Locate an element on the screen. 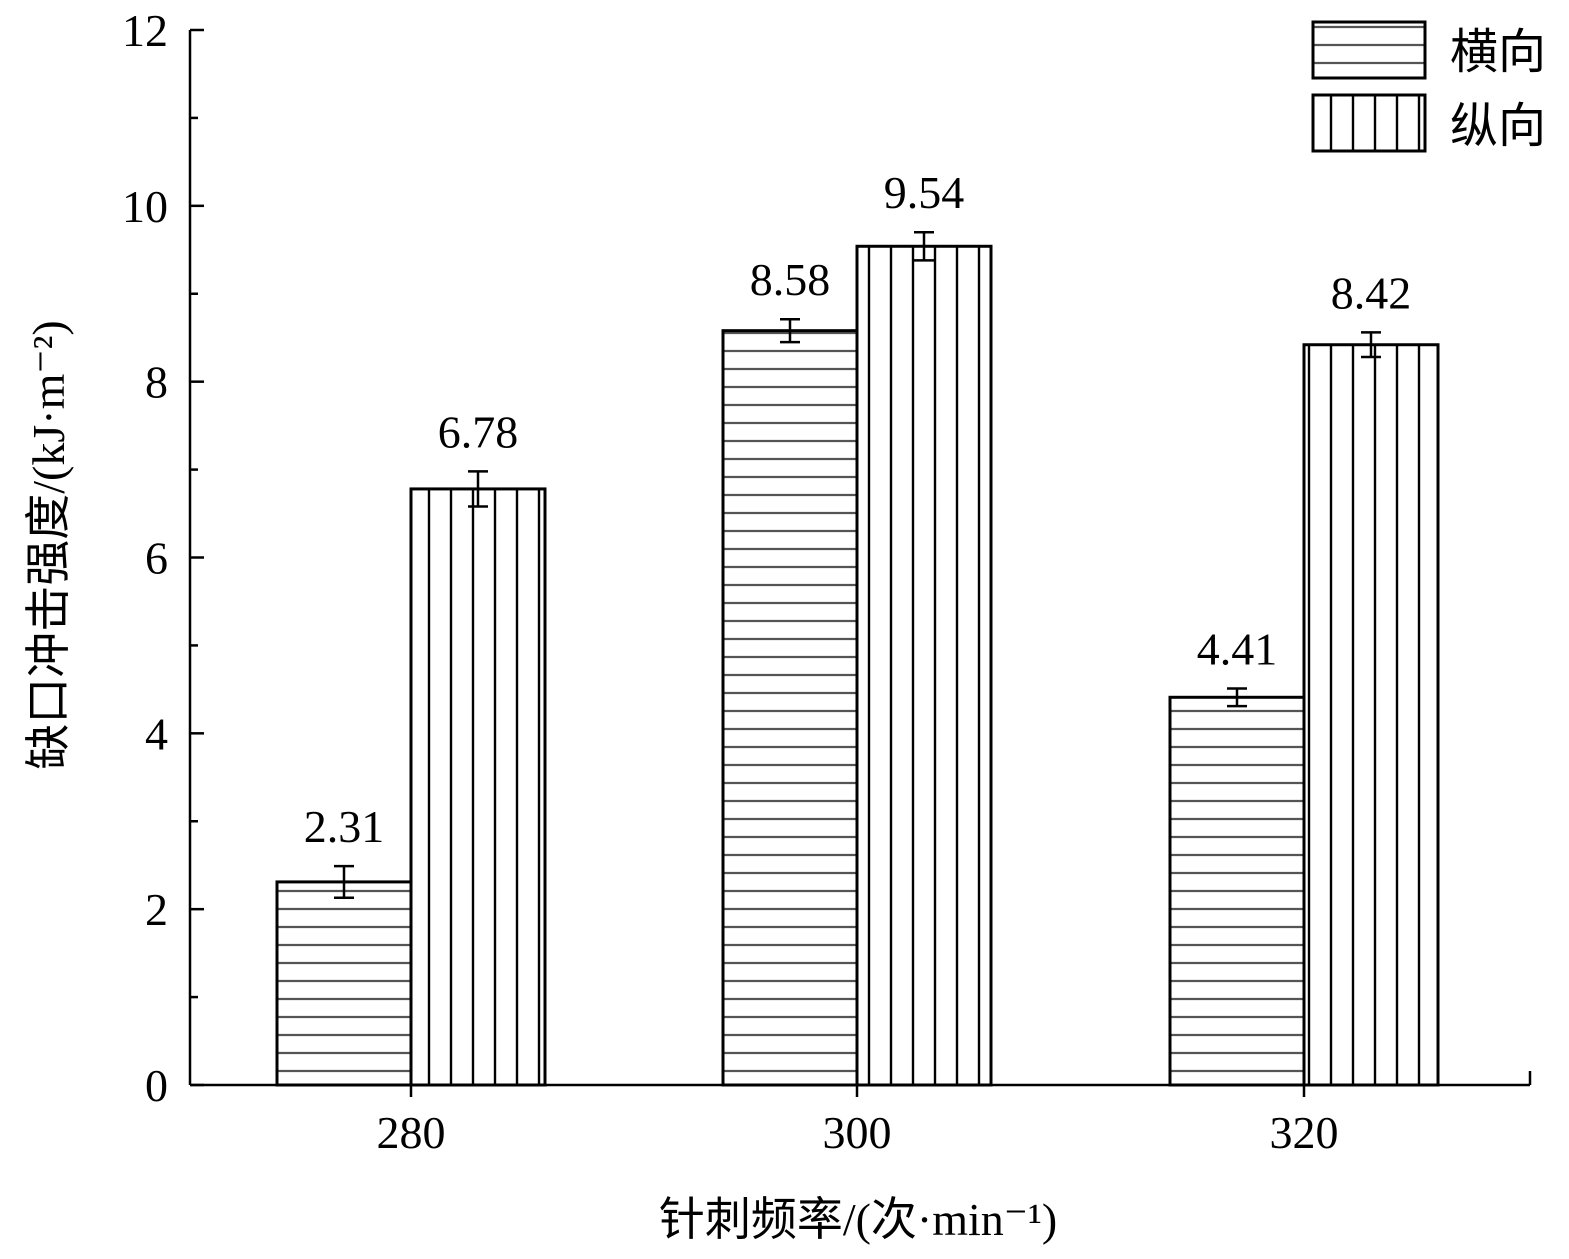 The width and height of the screenshot is (1569, 1259). y-tick-label: 12 is located at coordinates (145, 30).